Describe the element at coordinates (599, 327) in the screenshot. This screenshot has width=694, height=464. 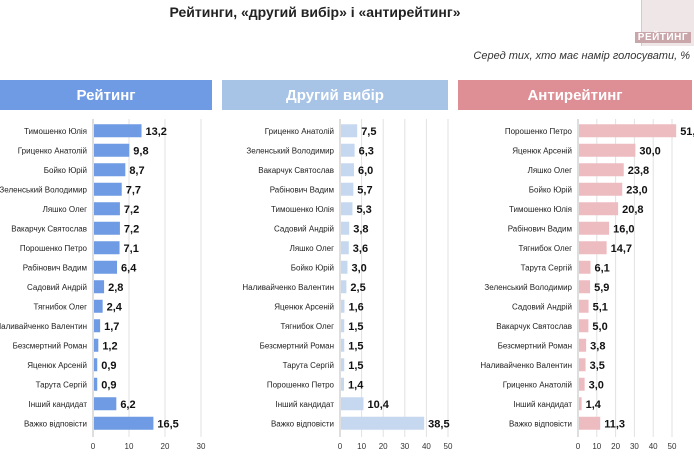
I see `data-label: 5,0` at that location.